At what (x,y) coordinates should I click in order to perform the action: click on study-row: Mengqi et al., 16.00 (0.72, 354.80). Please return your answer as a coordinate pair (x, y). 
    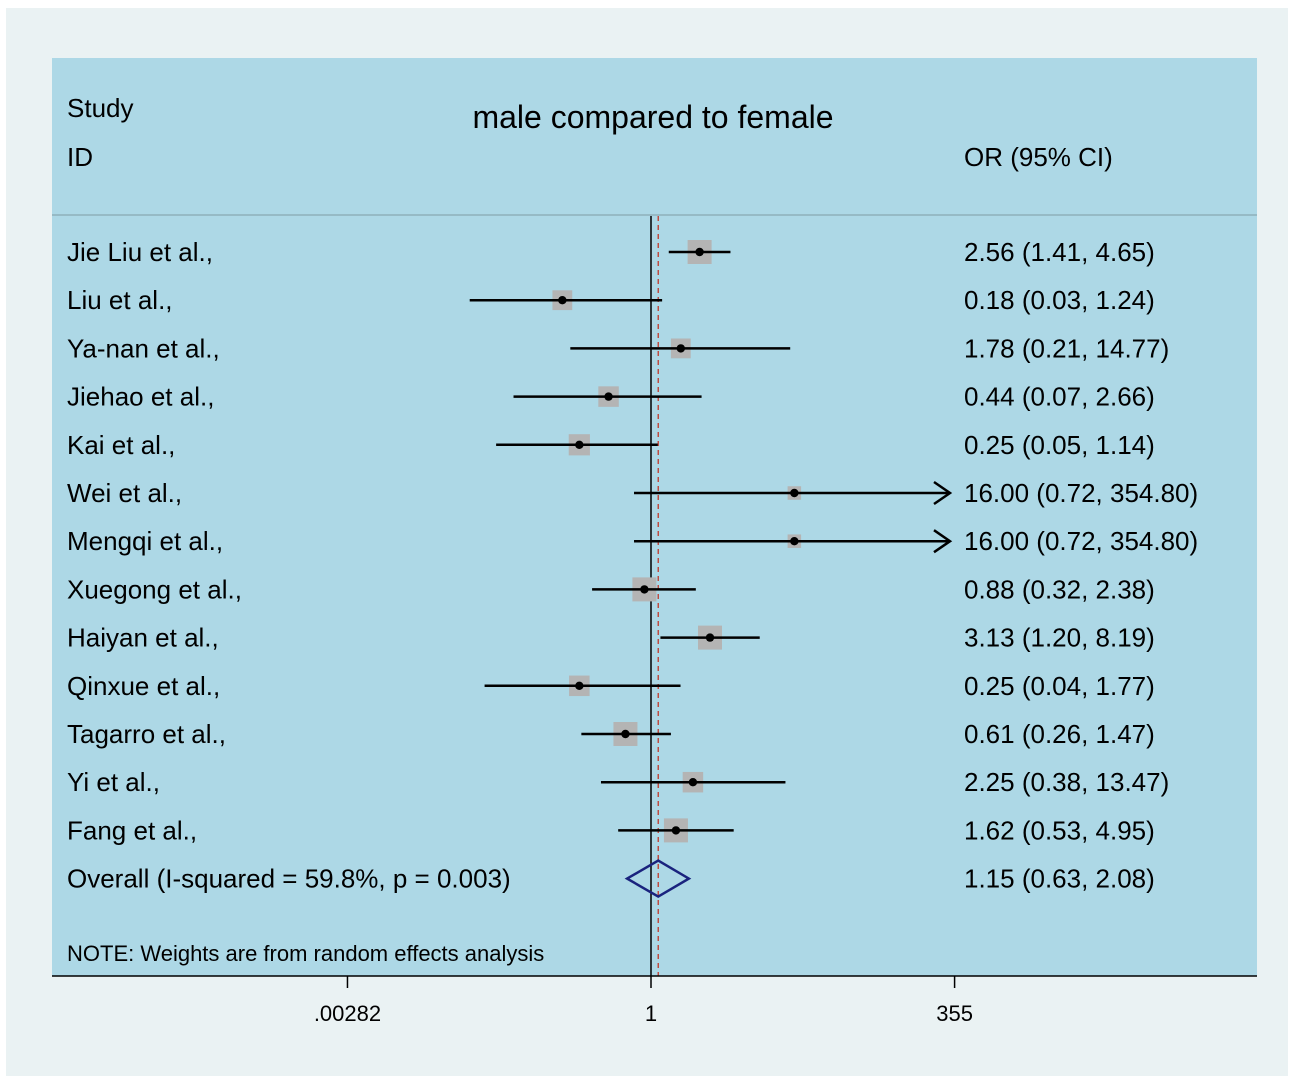
    Looking at the image, I should click on (632, 541).